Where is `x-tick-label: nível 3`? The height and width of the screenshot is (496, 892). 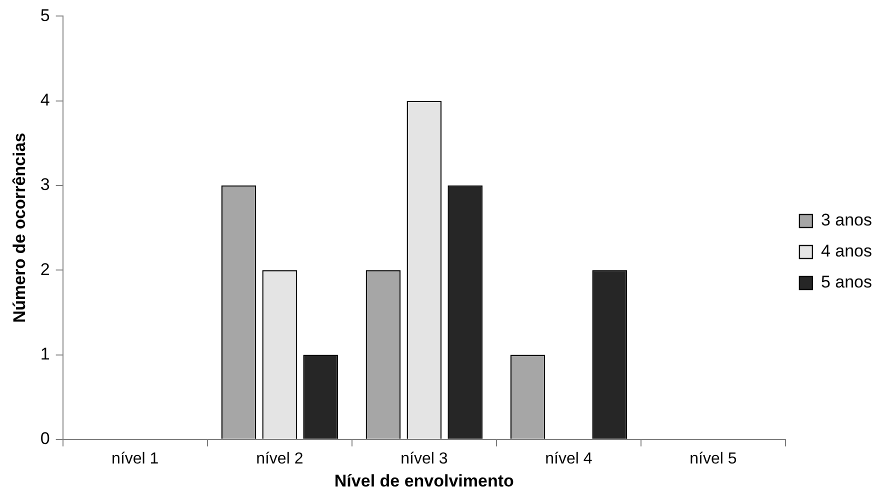
x-tick-label: nível 3 is located at coordinates (424, 459).